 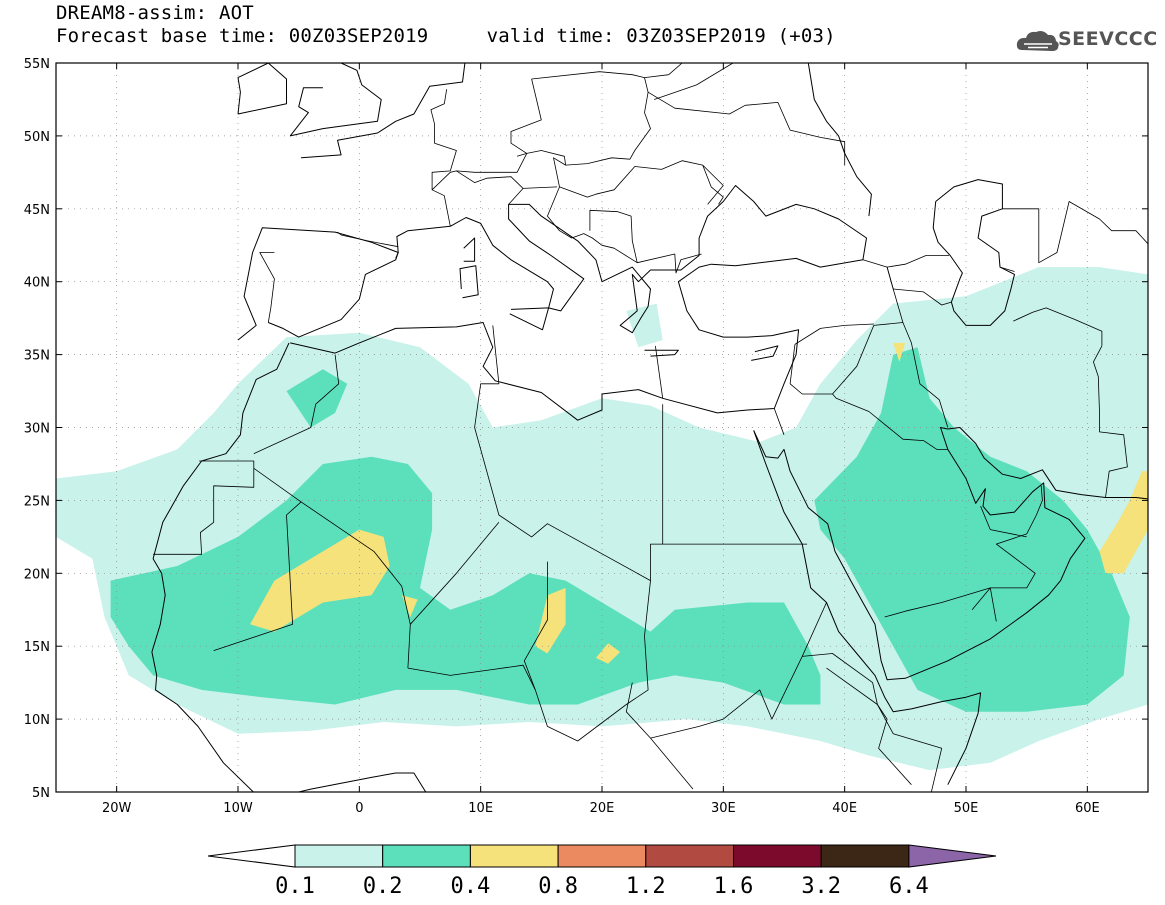 I want to click on chart-title: DREAM8-assim: AOT, so click(x=155, y=13).